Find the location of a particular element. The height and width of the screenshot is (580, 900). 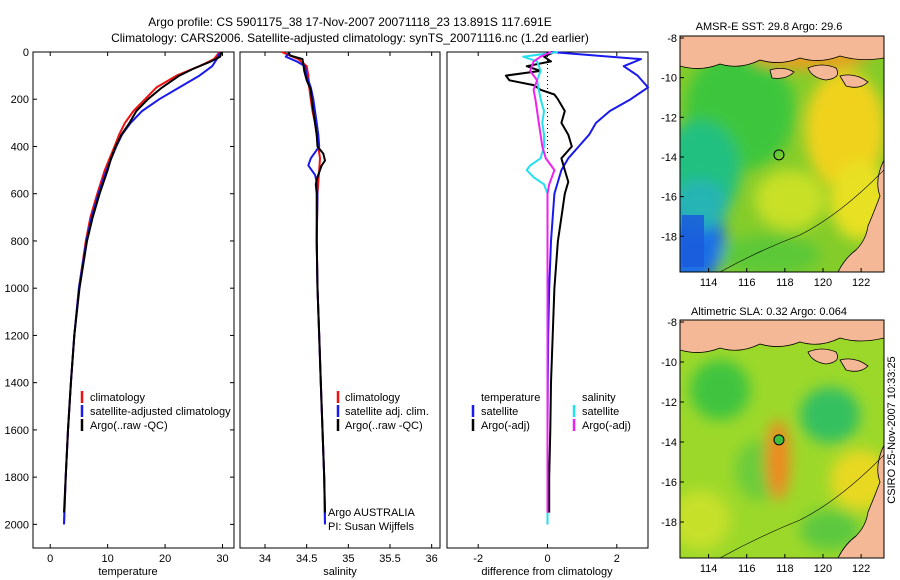

map-sst-cold-patch is located at coordinates (693, 241).